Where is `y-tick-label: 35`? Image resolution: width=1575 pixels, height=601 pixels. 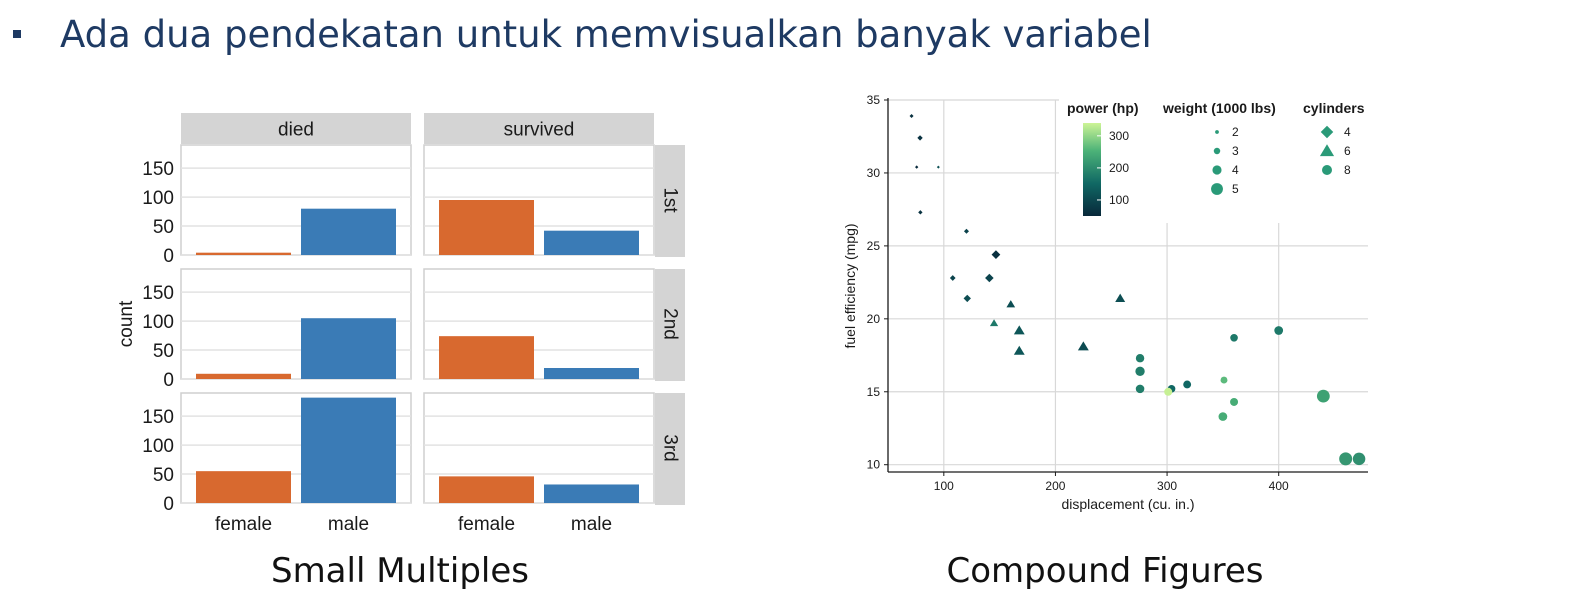 y-tick-label: 35 is located at coordinates (874, 100).